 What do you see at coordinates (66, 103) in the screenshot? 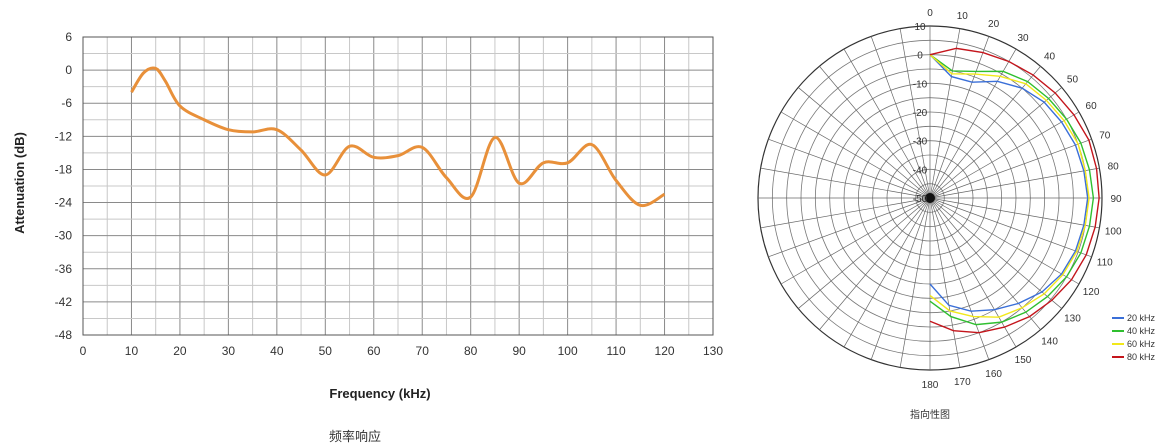
I see `freq-y-tick-label: -6` at bounding box center [66, 103].